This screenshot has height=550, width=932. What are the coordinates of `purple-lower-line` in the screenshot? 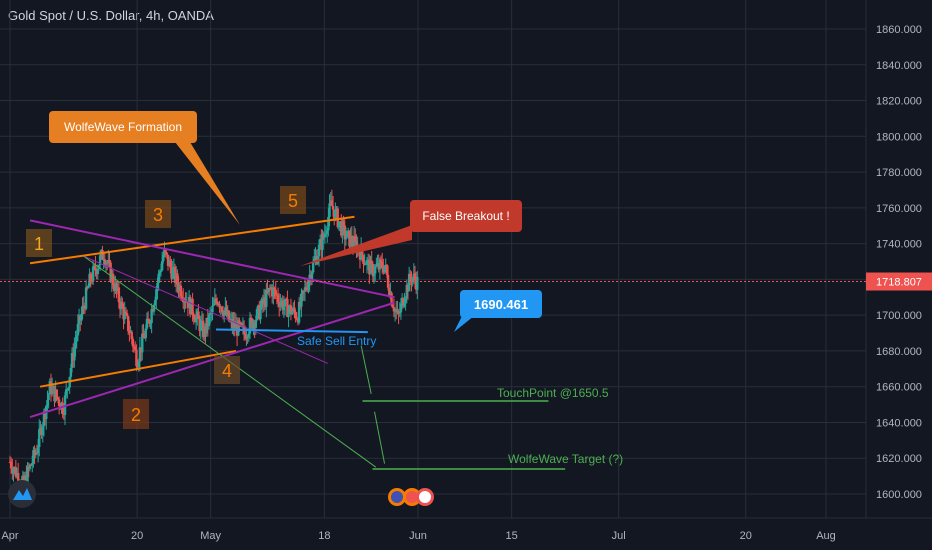 It's located at (212, 360).